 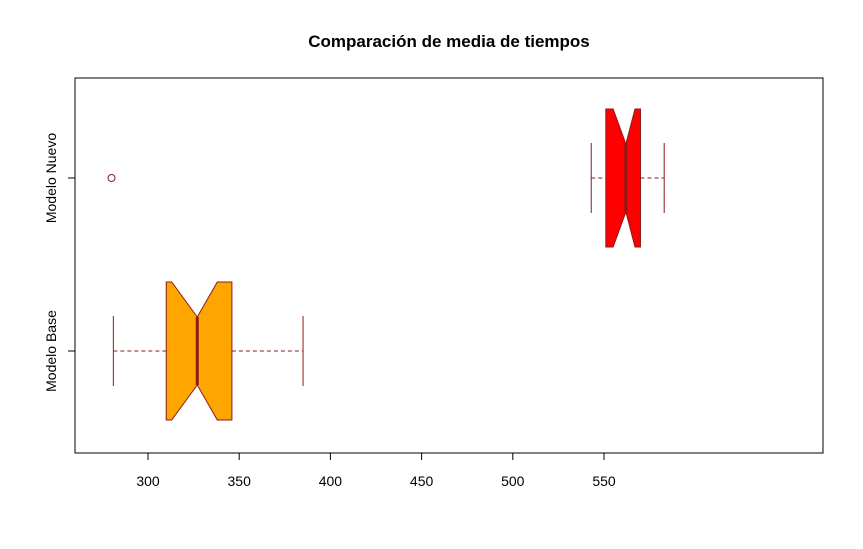 I want to click on y-tick-label: Modelo Nuevo, so click(x=51, y=178).